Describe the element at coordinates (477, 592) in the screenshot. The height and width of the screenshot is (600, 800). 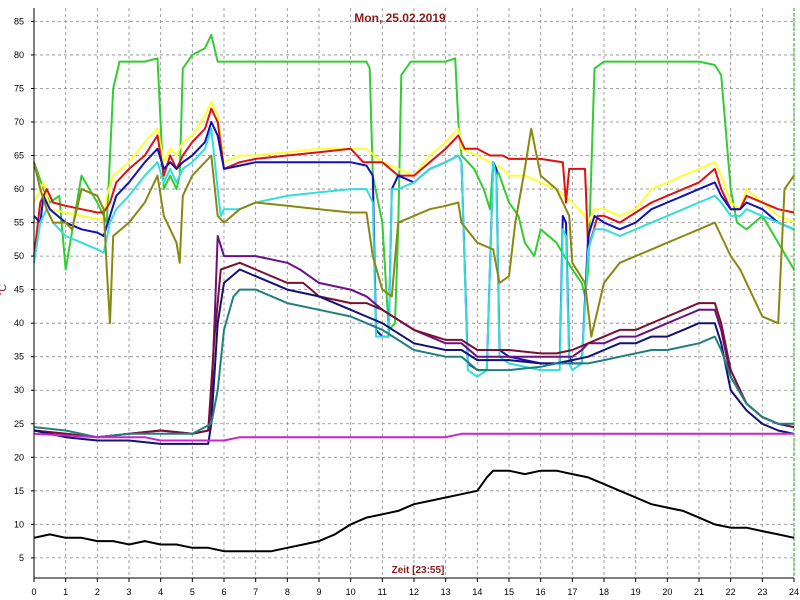
I see `x-tick-label: 14` at that location.